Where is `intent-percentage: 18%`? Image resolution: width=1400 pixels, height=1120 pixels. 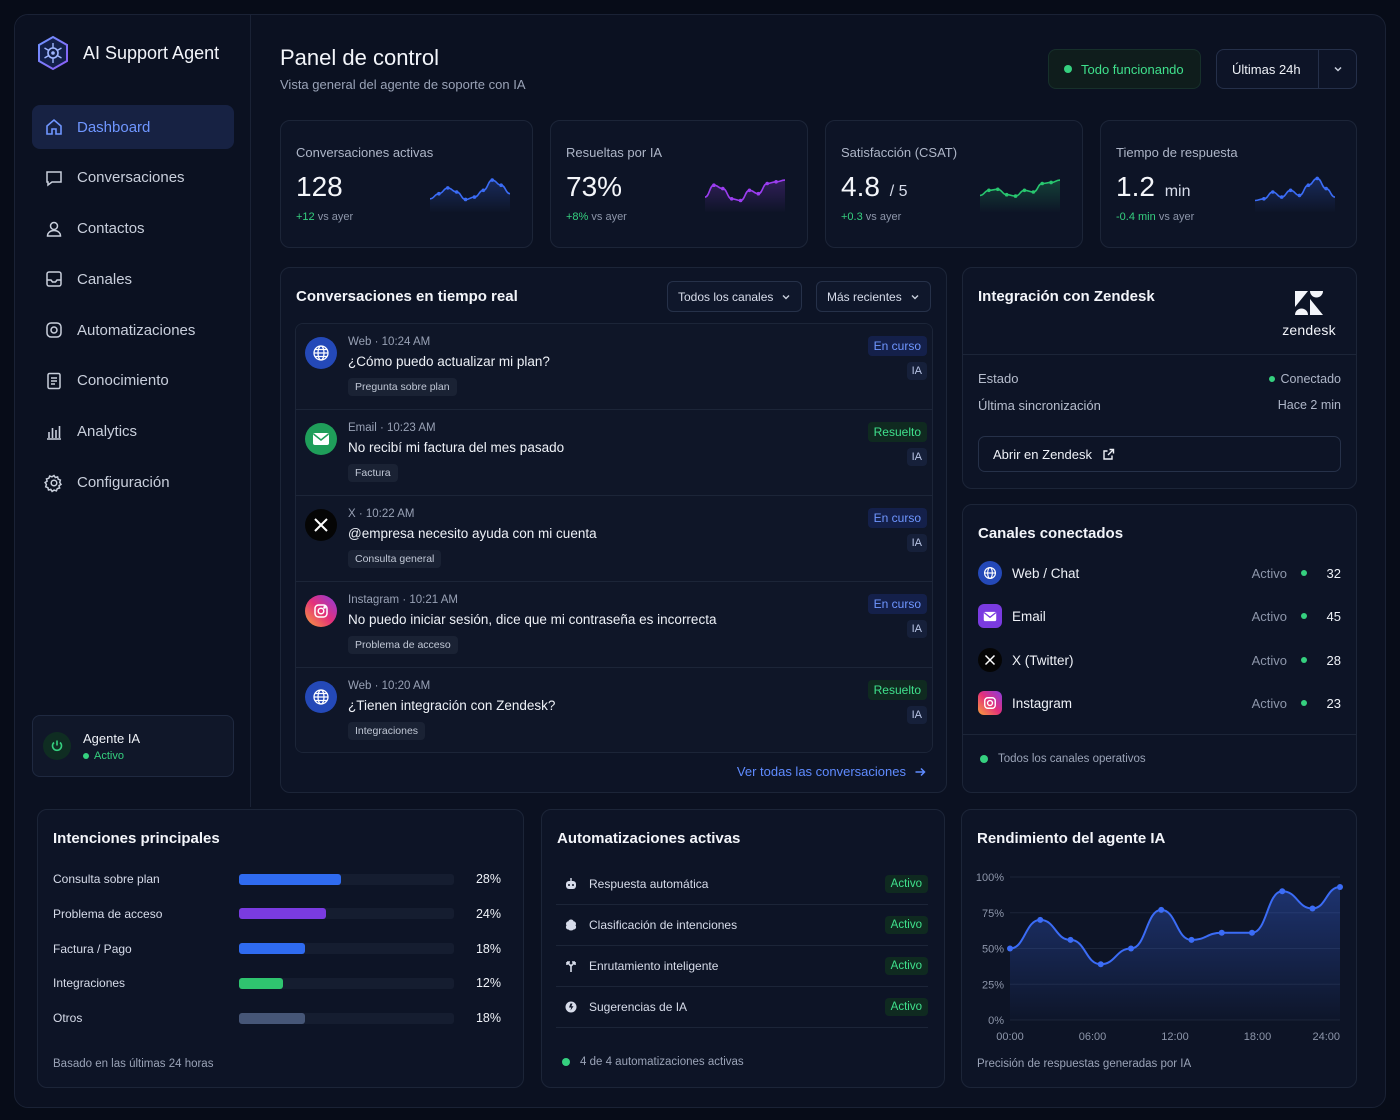 intent-percentage: 18% is located at coordinates (488, 1018).